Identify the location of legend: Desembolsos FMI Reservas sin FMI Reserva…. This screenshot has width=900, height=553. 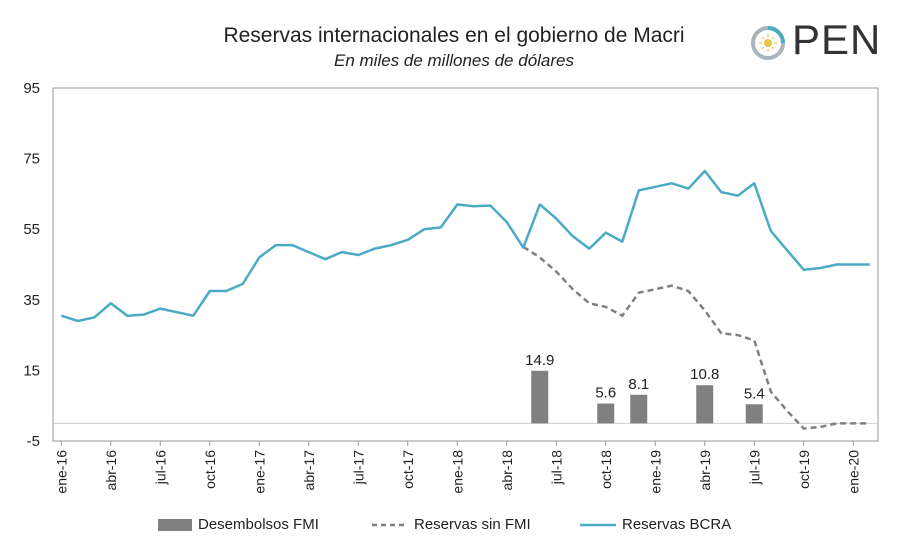
(450, 528).